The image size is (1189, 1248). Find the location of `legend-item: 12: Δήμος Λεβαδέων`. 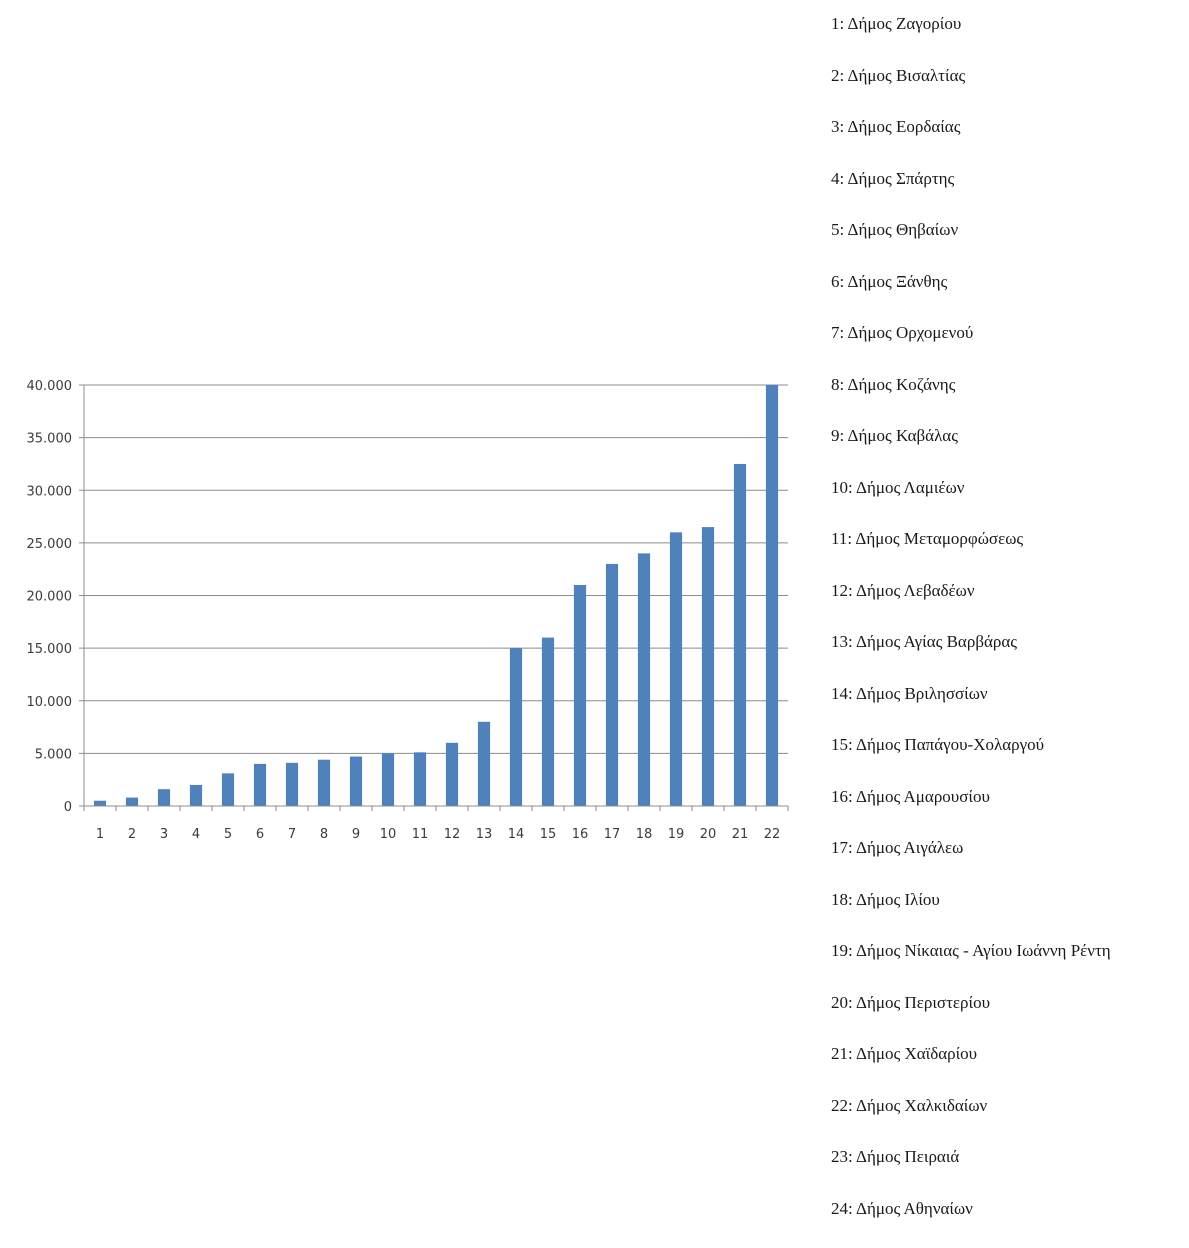

legend-item: 12: Δήμος Λεβαδέων is located at coordinates (971, 605).